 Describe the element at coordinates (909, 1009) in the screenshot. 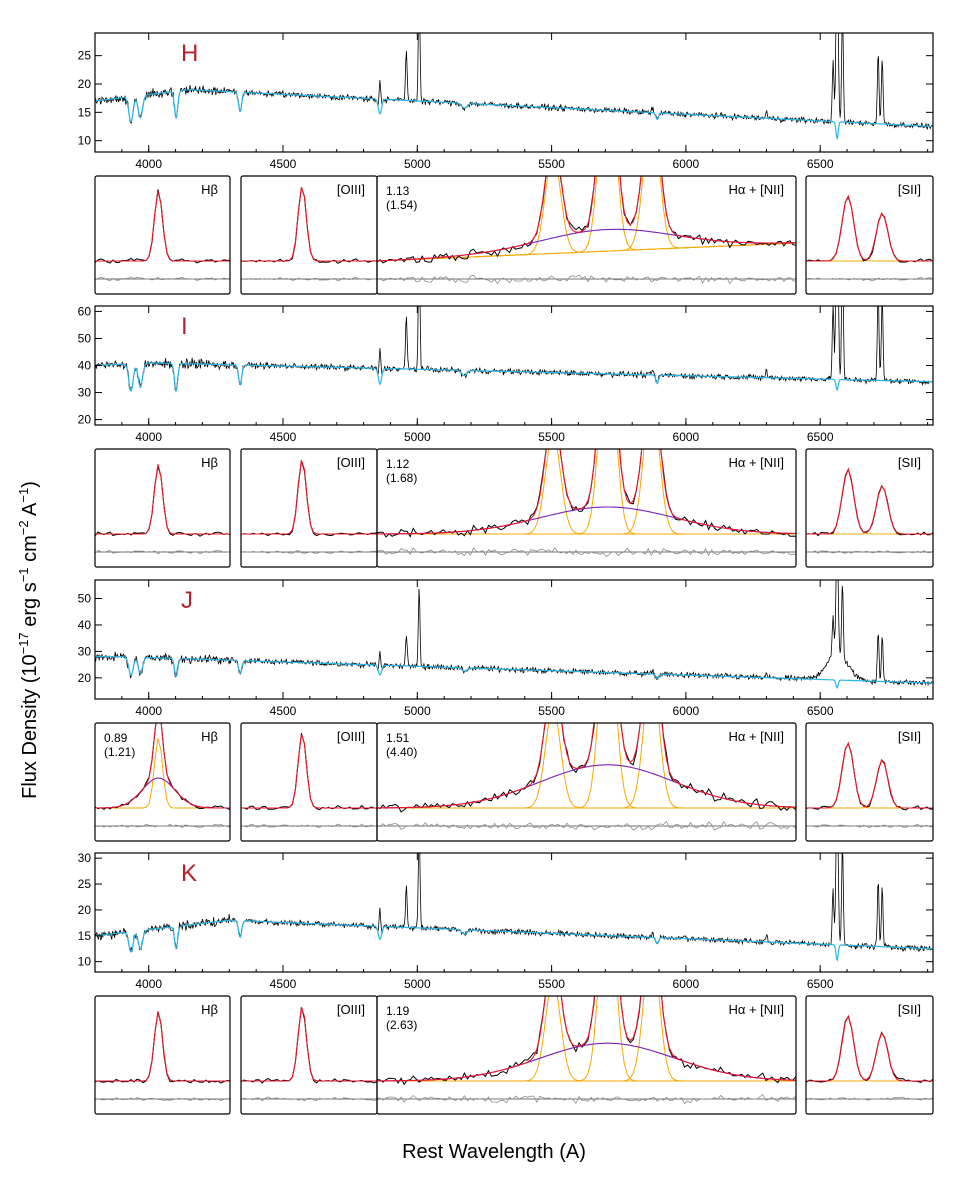

I see `subpanel-label: [SII]` at that location.